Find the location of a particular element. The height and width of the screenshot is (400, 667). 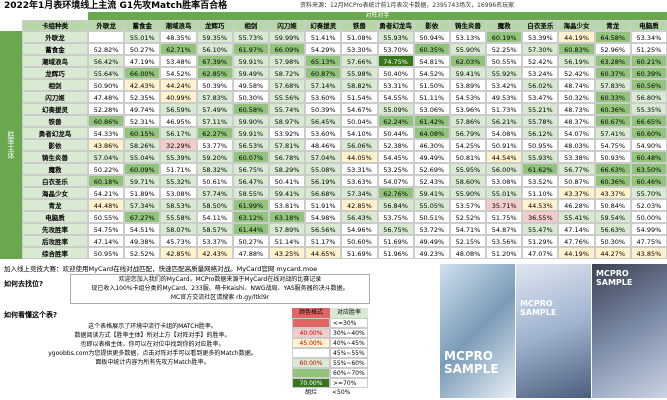

cell: 48.37% is located at coordinates (576, 121).